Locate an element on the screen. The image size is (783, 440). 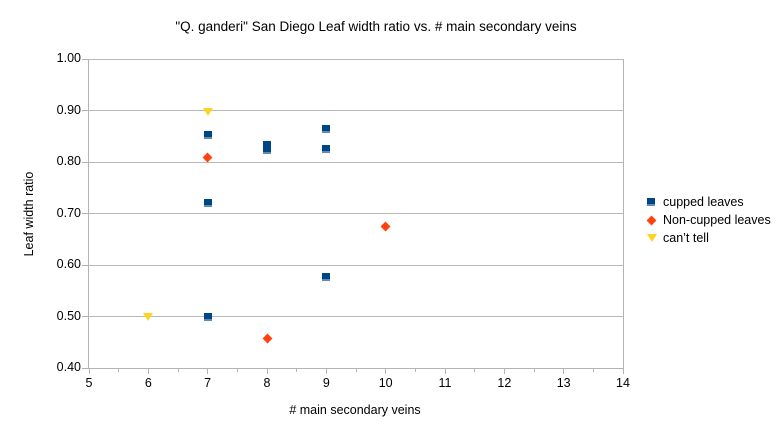
x-tick-label: 7 is located at coordinates (208, 383).